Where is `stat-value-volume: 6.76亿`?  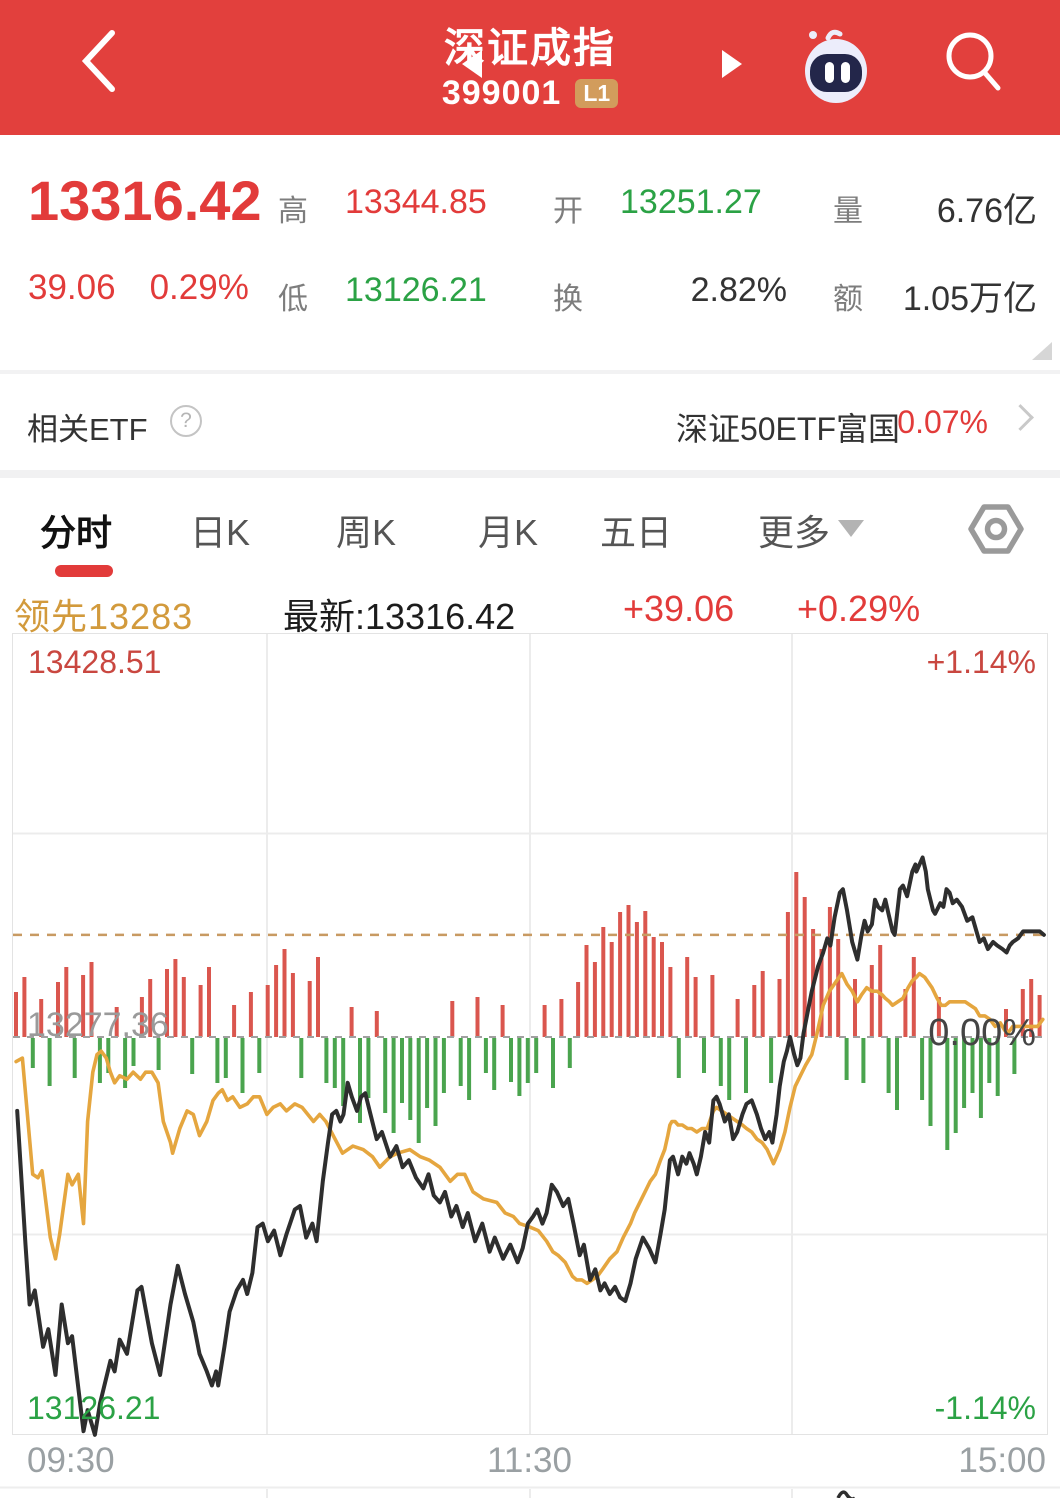
stat-value-volume: 6.76亿 is located at coordinates (986, 211).